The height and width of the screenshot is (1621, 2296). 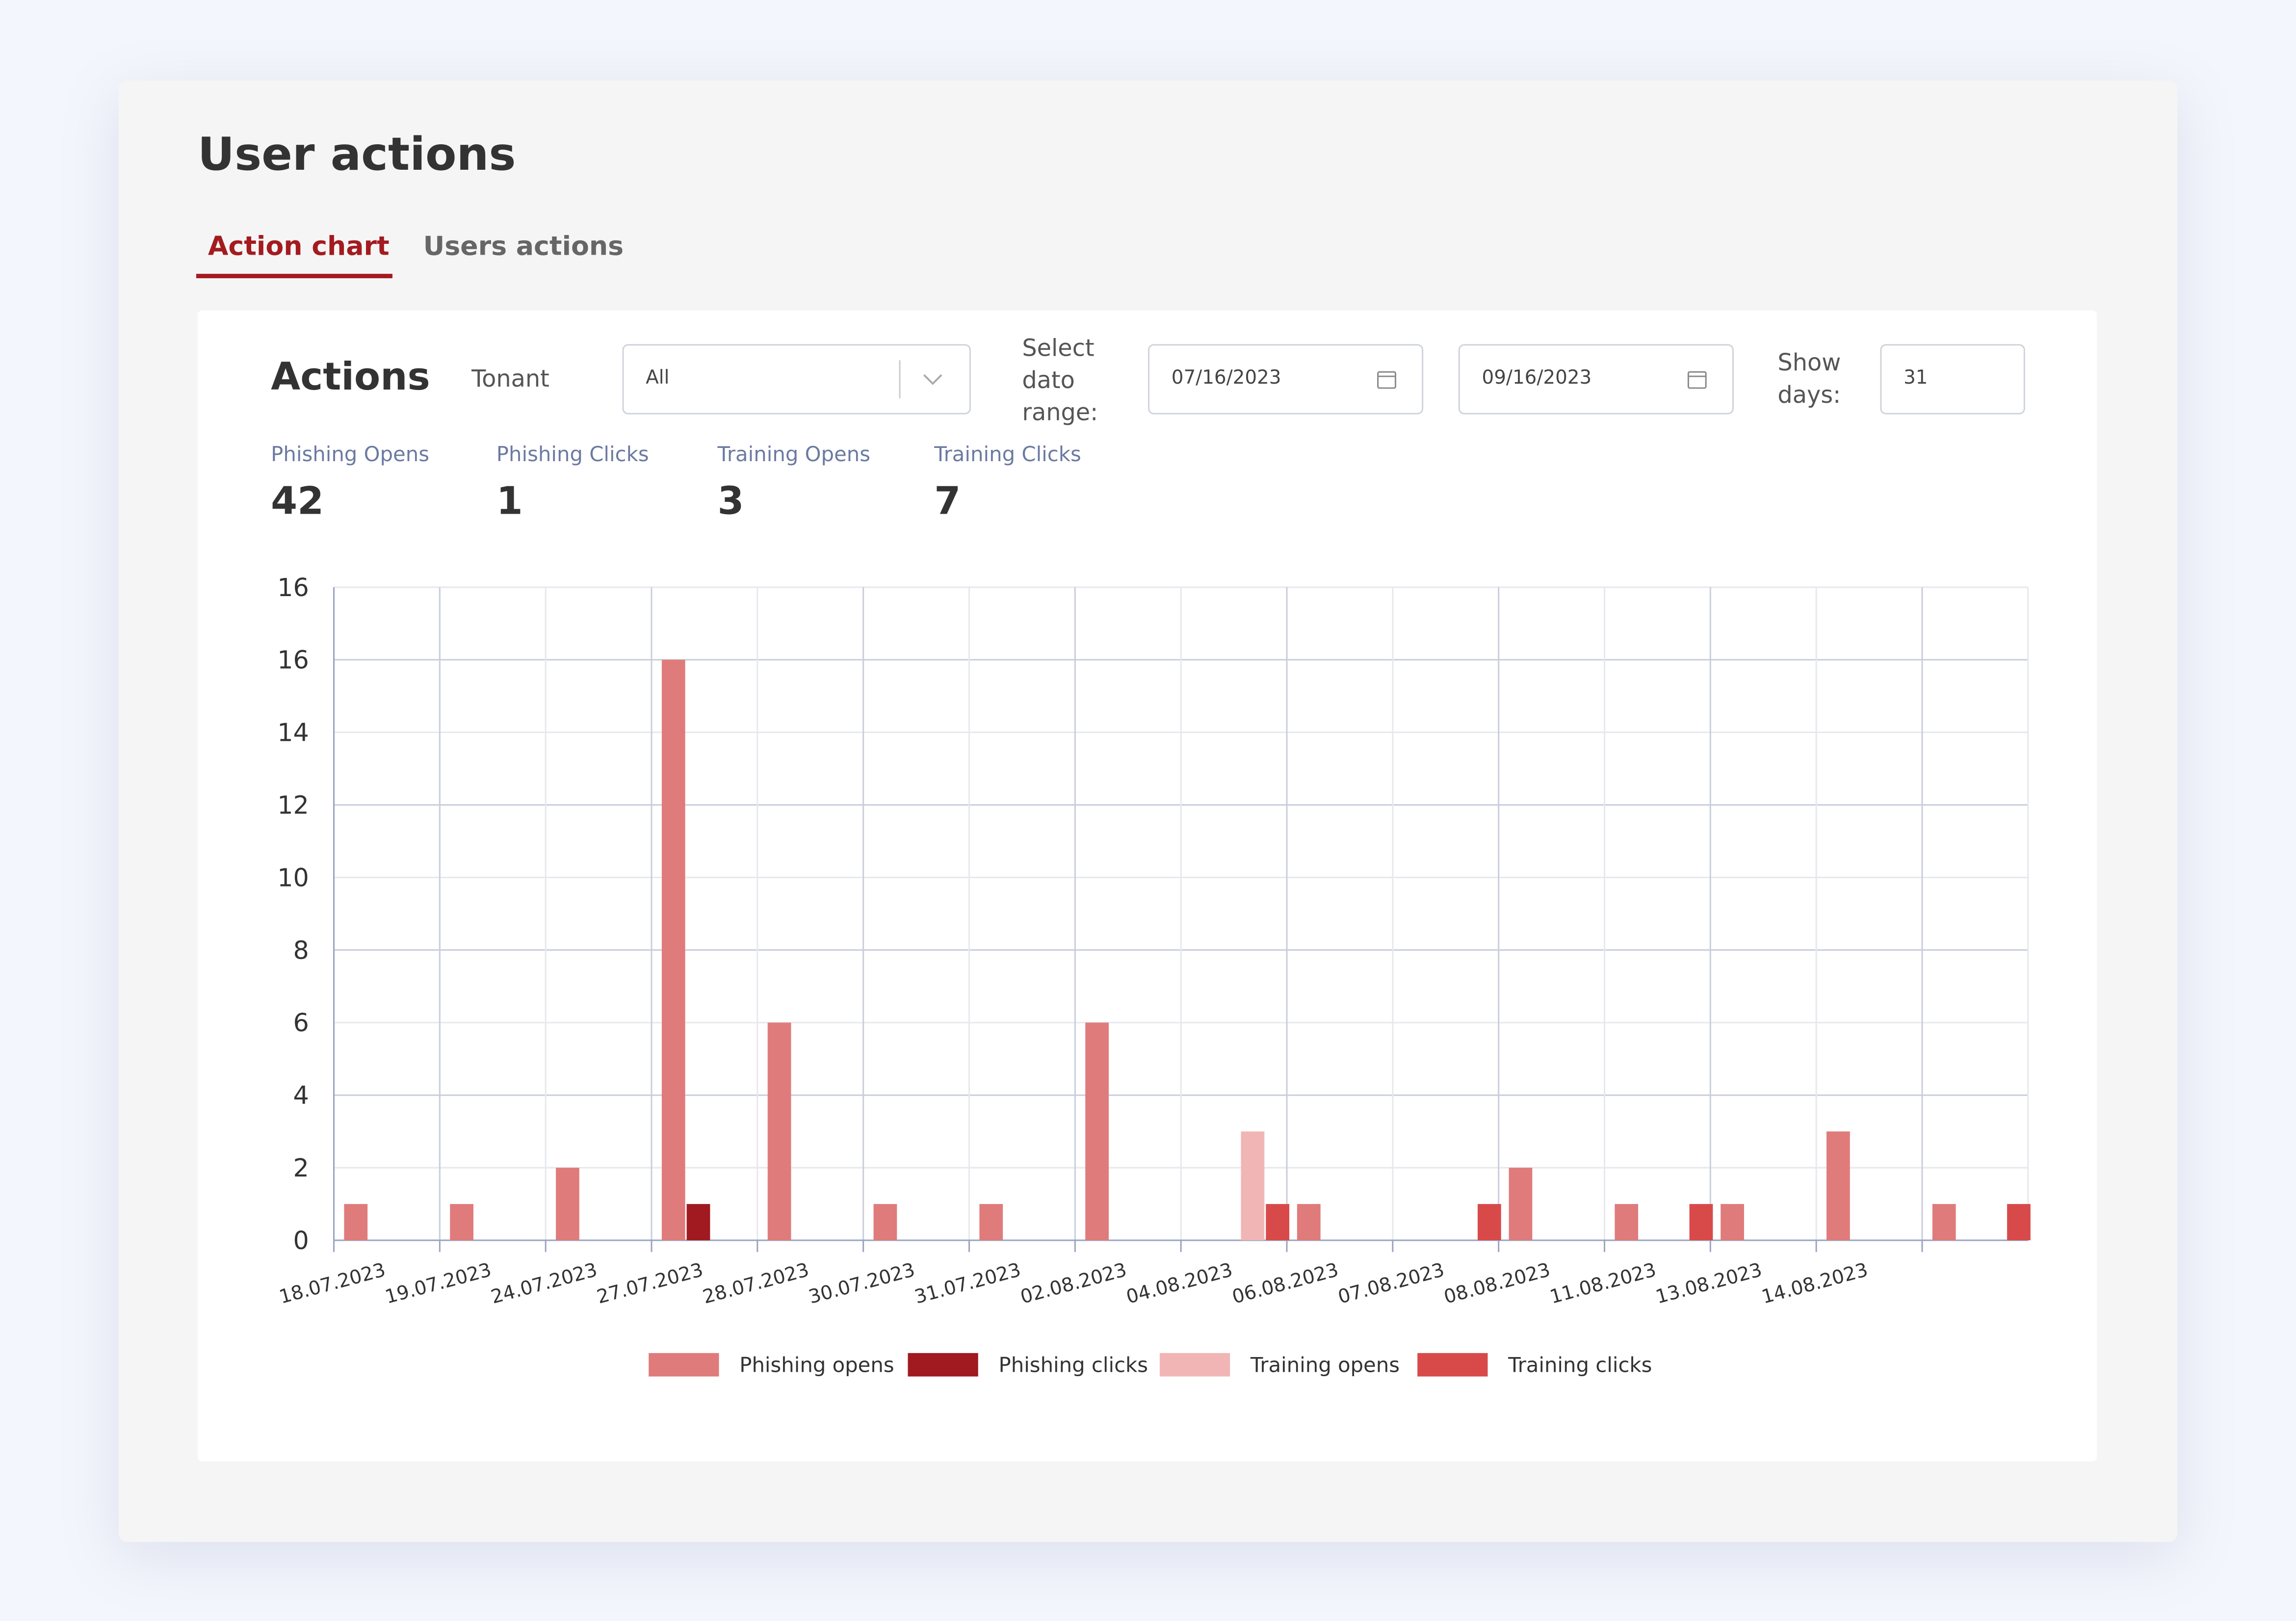 I want to click on x-tick-label: 04.08.2023, so click(x=1179, y=1283).